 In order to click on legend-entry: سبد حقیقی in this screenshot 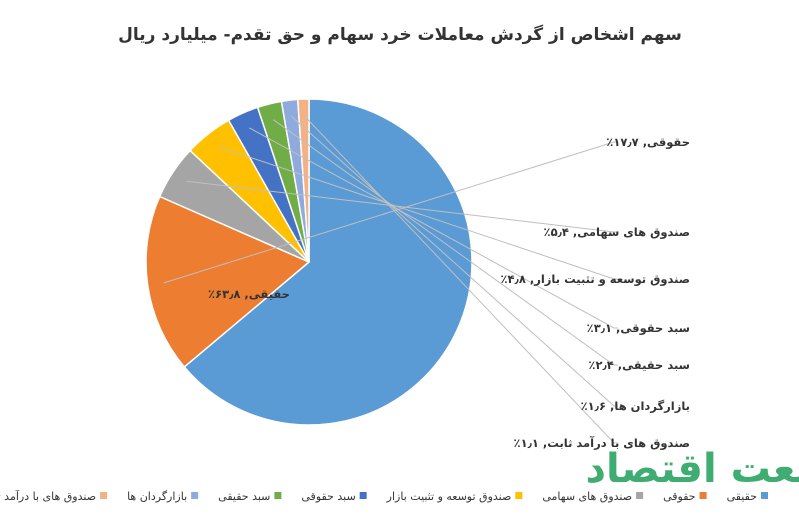, I will do `click(244, 496)`.